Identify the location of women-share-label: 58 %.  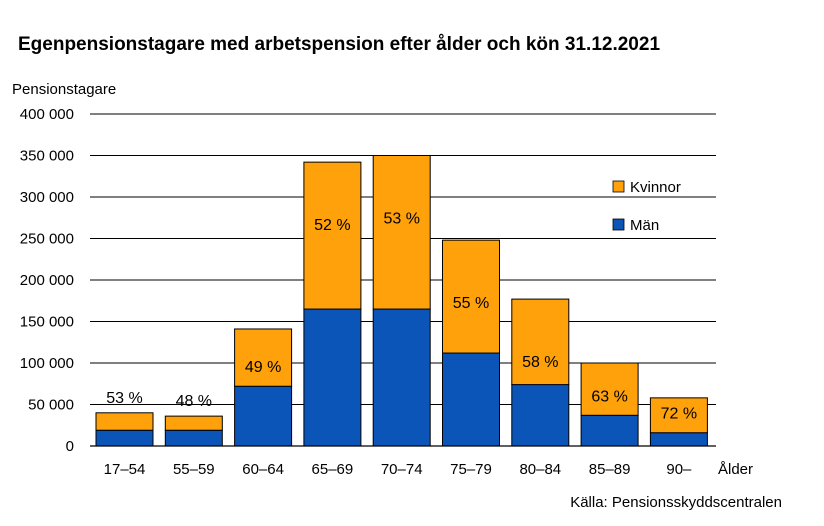
(540, 362).